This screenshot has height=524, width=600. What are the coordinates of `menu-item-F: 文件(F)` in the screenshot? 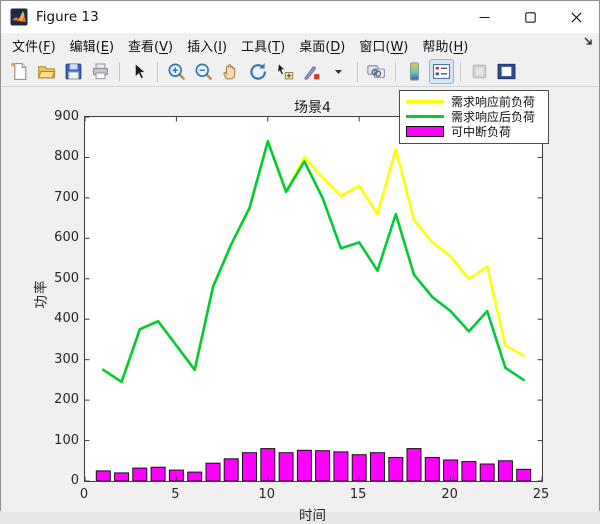 It's located at (34, 47).